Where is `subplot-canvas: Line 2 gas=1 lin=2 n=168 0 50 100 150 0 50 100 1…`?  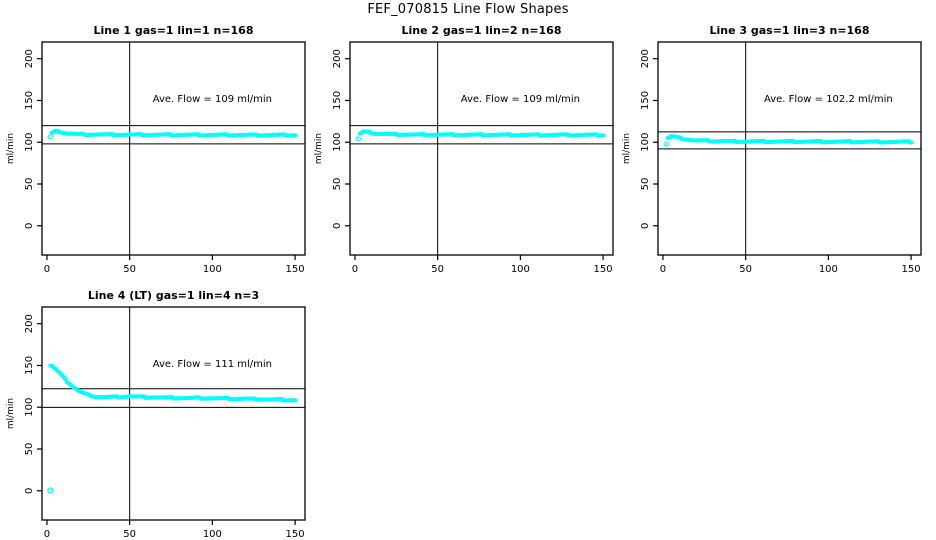 subplot-canvas: Line 2 gas=1 lin=2 n=168 0 50 100 150 0 50 100 1… is located at coordinates (464, 149).